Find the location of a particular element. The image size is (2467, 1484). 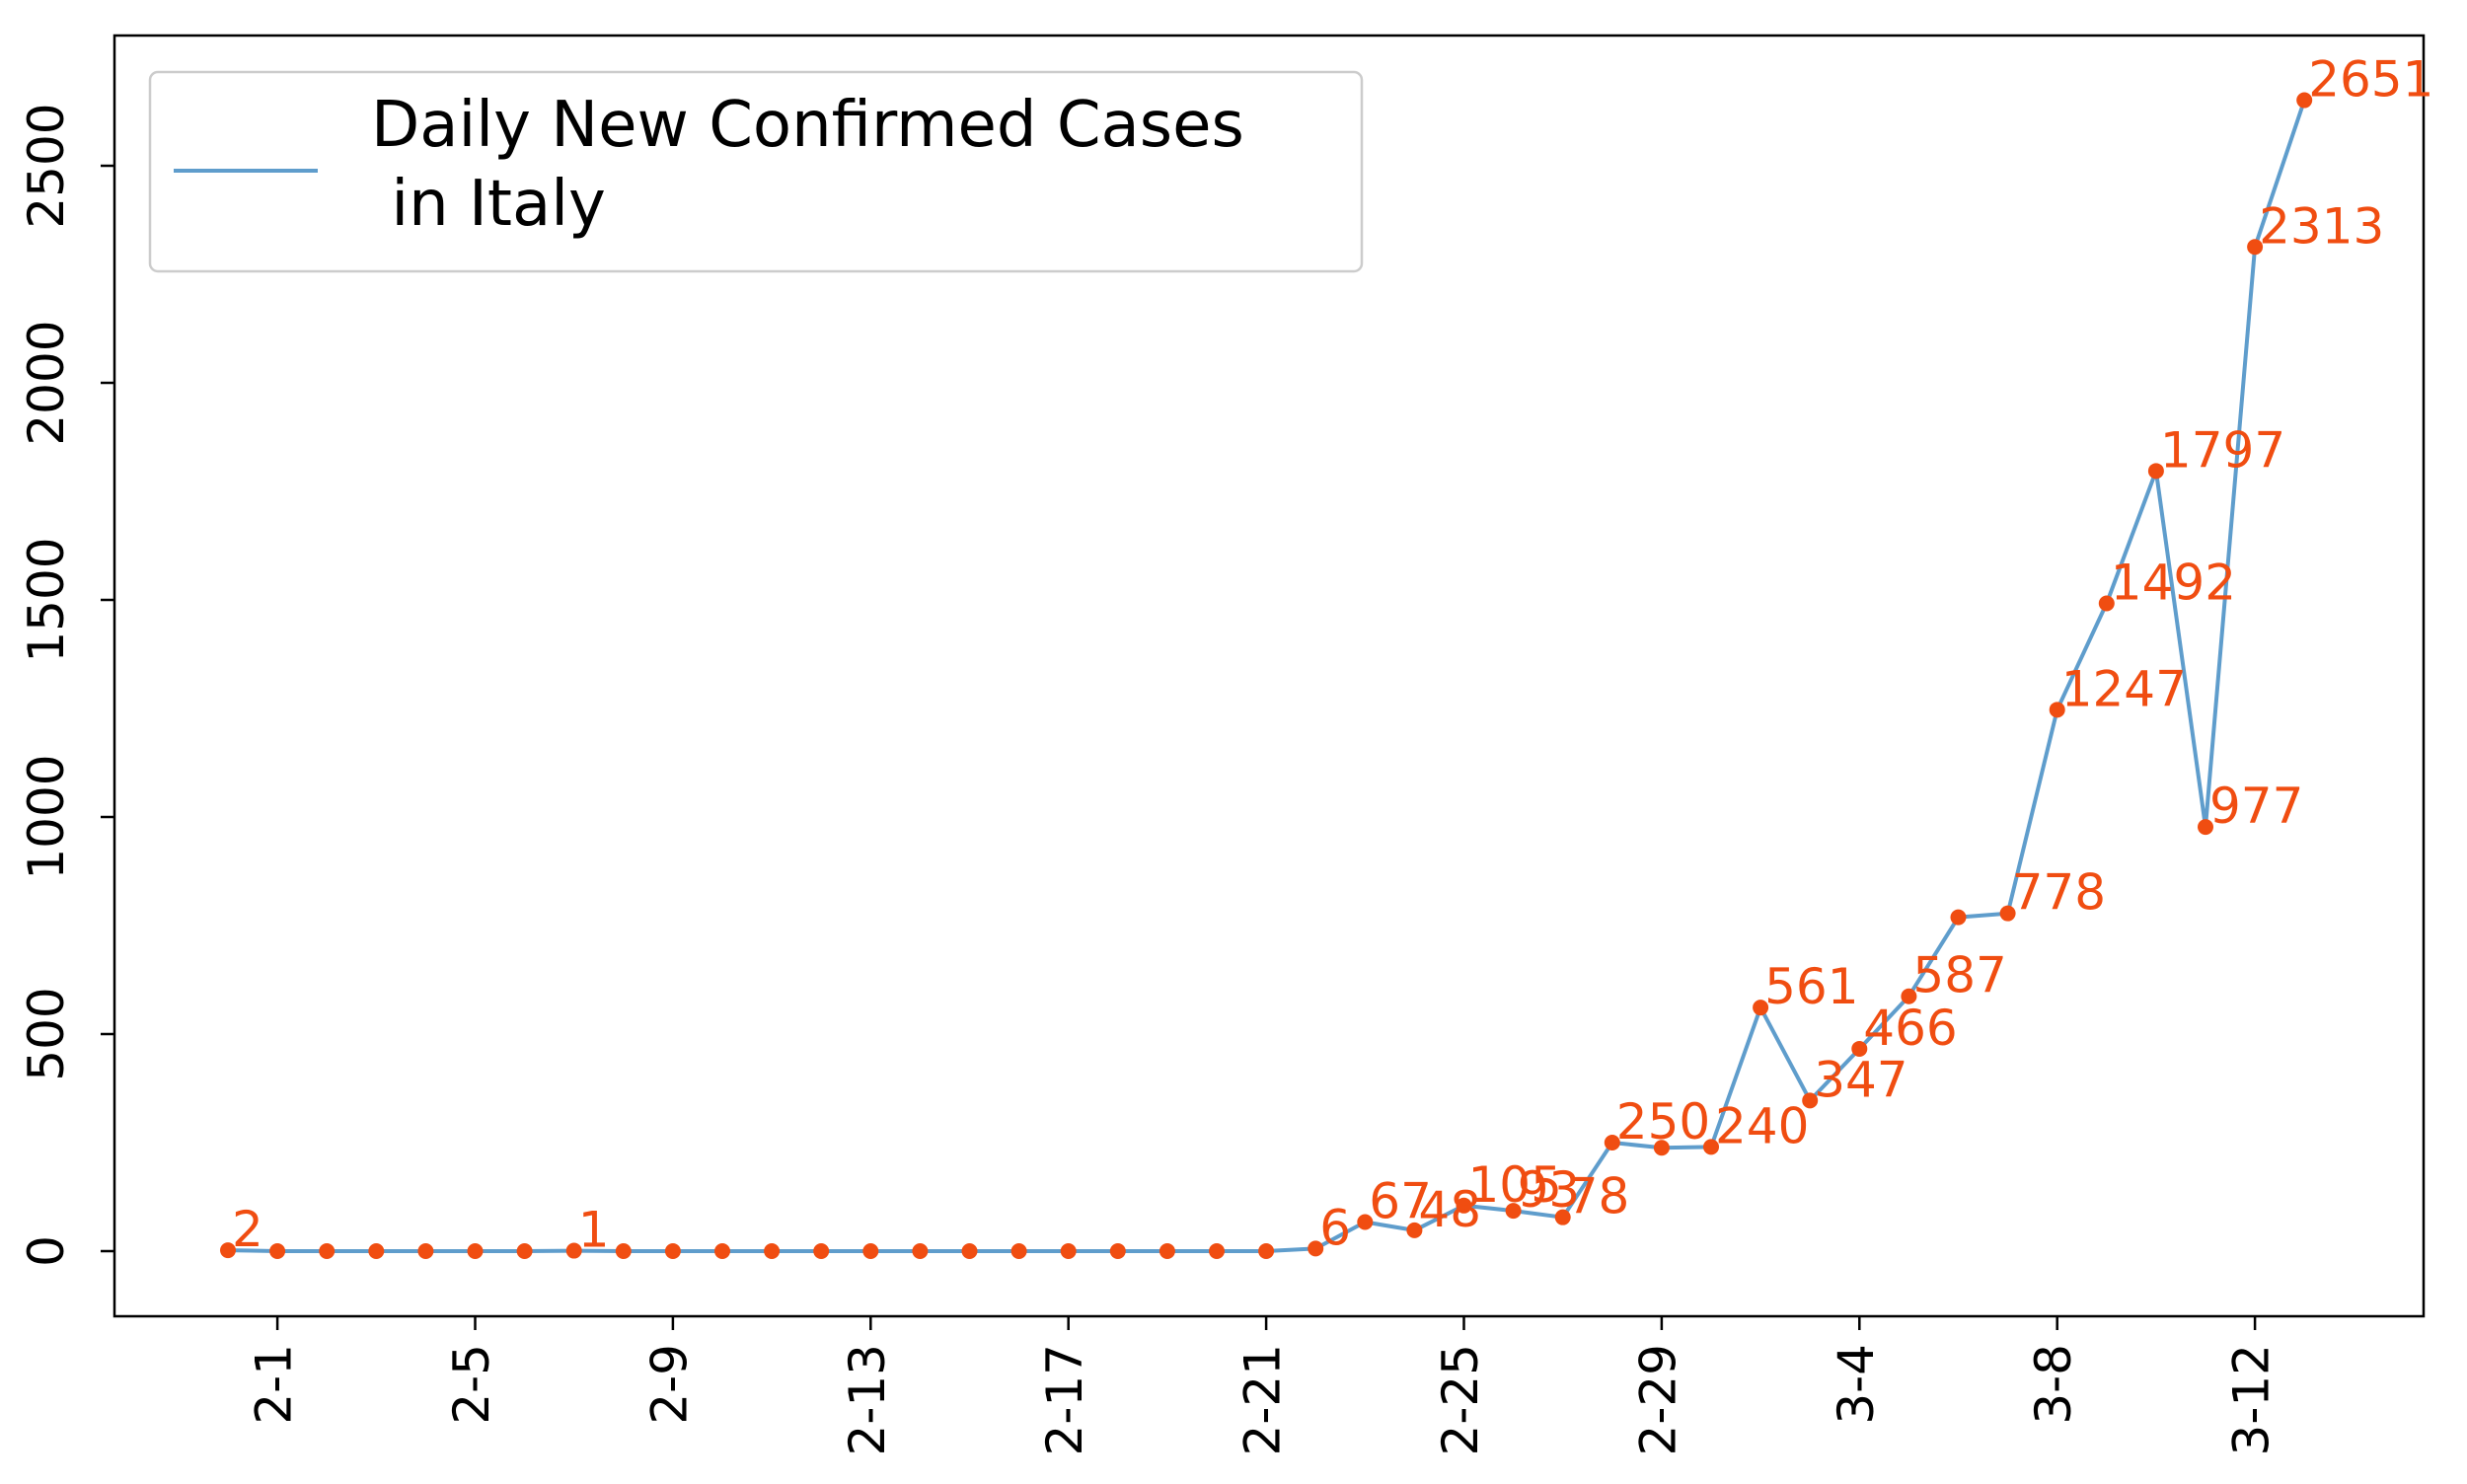

data-label: 561 is located at coordinates (1811, 986).